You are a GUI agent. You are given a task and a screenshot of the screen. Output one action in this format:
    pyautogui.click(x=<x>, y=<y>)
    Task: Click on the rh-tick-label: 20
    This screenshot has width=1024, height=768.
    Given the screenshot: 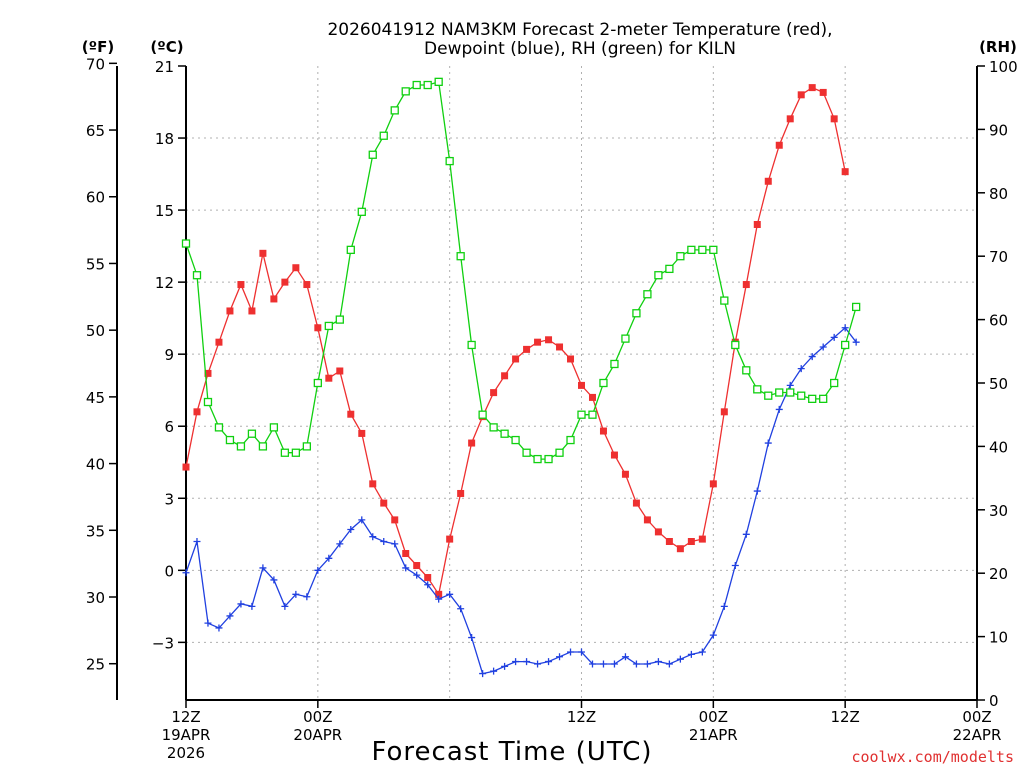 What is the action you would take?
    pyautogui.click(x=998, y=574)
    